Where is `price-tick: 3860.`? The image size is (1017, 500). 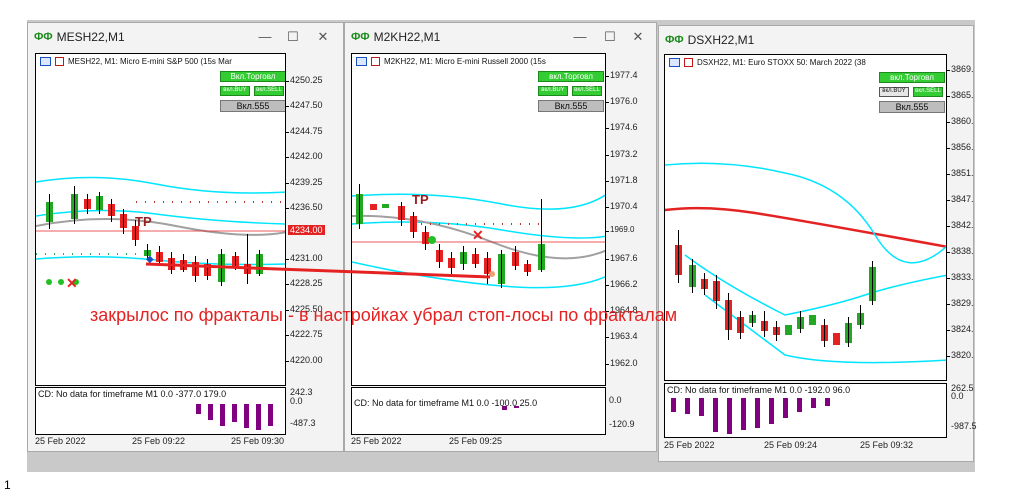
price-tick: 3860. is located at coordinates (960, 121).